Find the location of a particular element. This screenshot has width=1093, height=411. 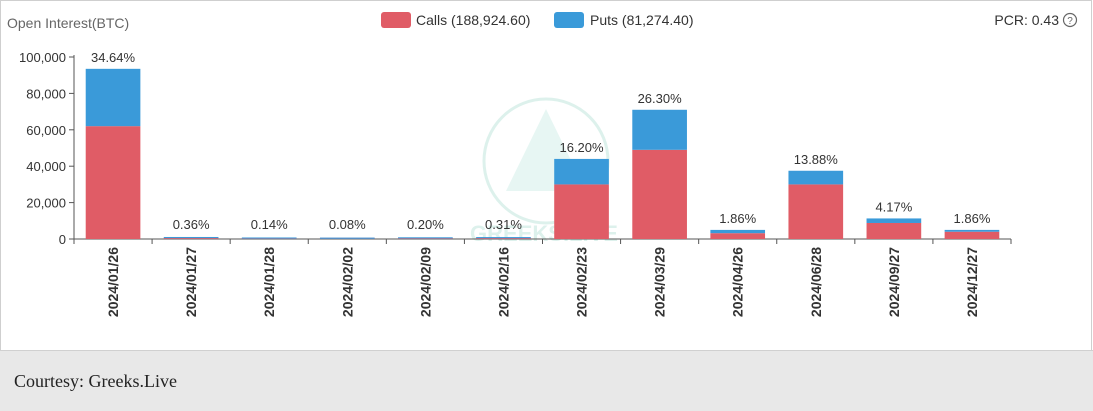

y-tick-label: 80,000 is located at coordinates (46, 93).